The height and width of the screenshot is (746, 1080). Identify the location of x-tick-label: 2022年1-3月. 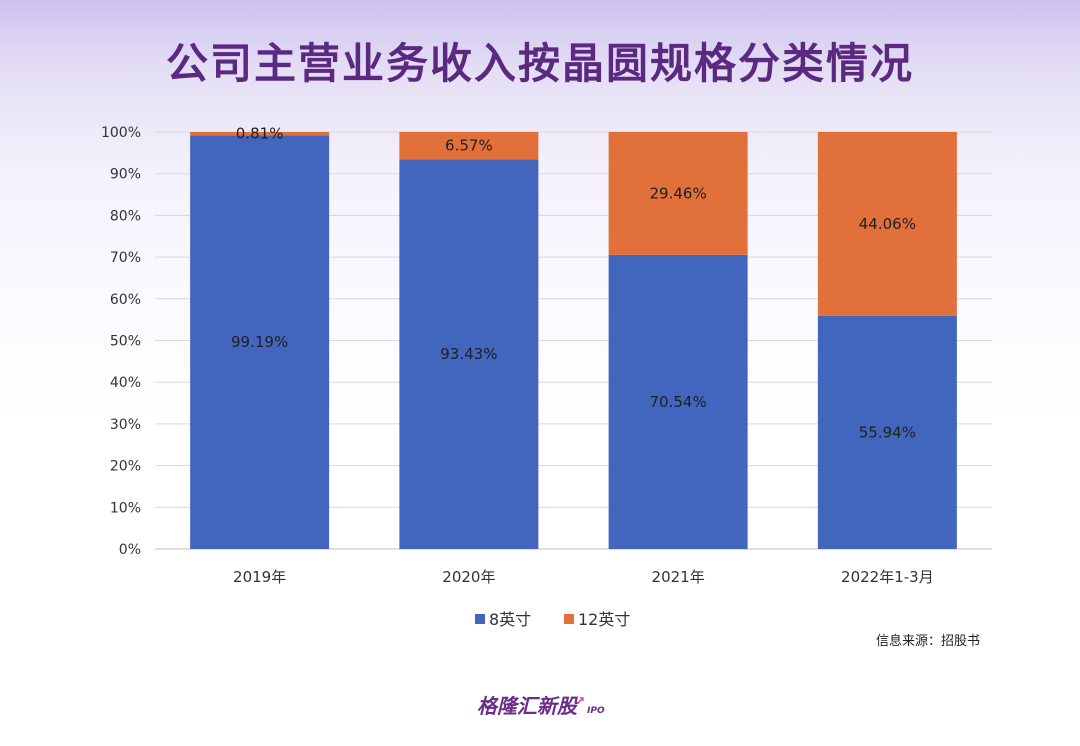
(887, 577).